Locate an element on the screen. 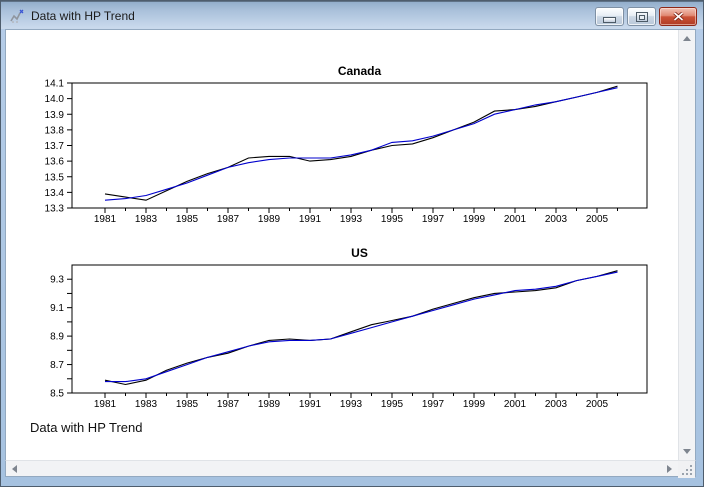 The width and height of the screenshot is (704, 487). restore-button is located at coordinates (641, 16).